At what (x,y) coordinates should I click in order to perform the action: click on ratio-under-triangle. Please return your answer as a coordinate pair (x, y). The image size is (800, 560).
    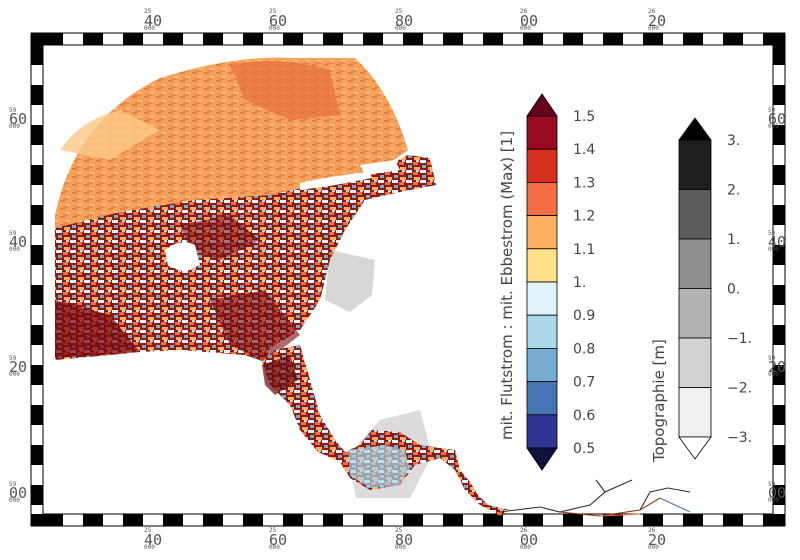
    Looking at the image, I should click on (542, 459).